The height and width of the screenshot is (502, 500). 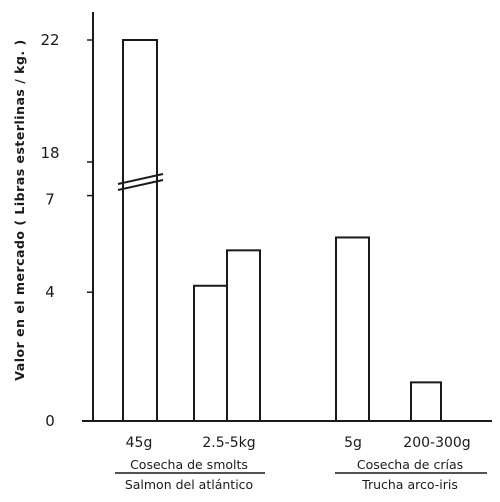 I want to click on y-tick-label: 7, so click(x=50, y=200).